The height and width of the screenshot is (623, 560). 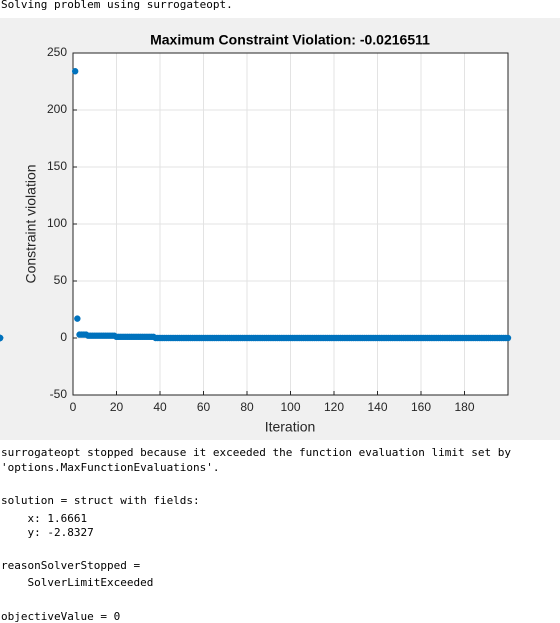 I want to click on y-tick-label: 150, so click(x=57, y=166).